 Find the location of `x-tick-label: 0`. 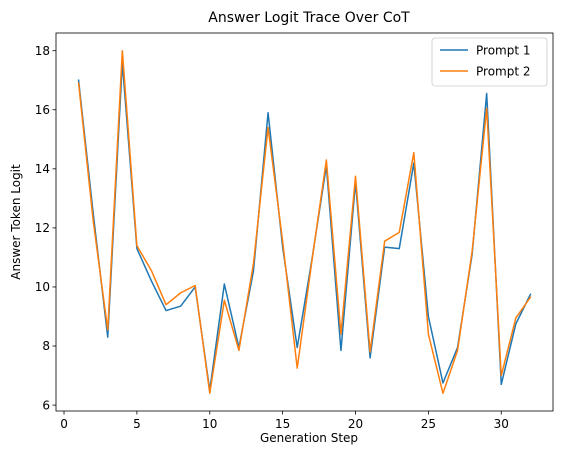

x-tick-label: 0 is located at coordinates (64, 424).